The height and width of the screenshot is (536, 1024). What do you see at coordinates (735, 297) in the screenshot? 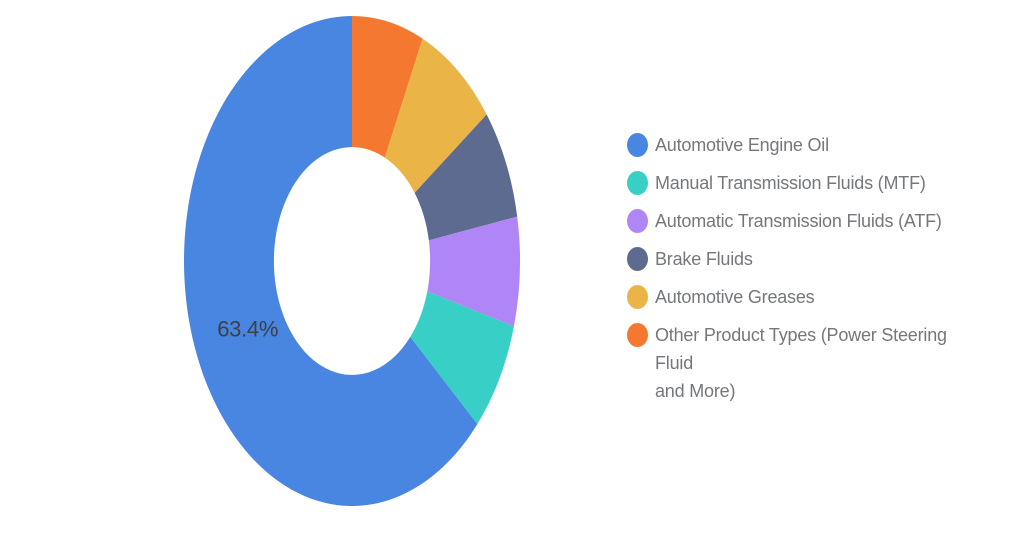
I see `legend-item-label: Automotive Greases` at bounding box center [735, 297].